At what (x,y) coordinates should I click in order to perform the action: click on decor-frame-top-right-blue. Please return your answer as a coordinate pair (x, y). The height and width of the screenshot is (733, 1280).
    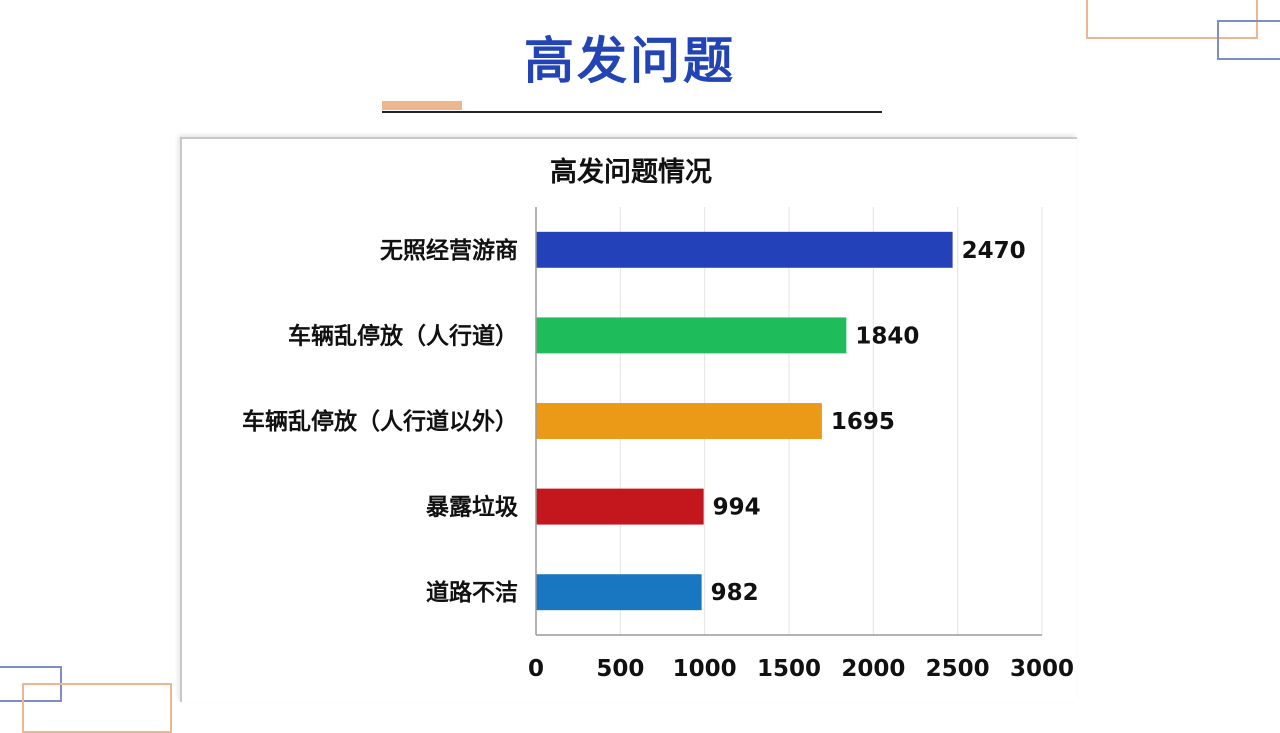
    Looking at the image, I should click on (1248, 40).